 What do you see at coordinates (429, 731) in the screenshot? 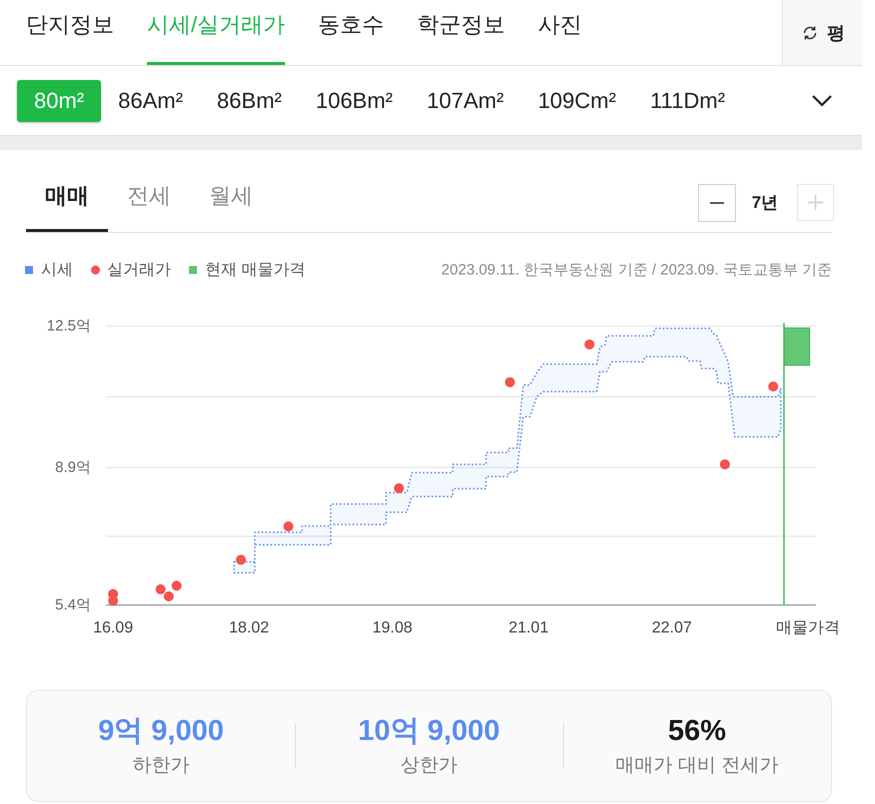
I see `text: 10억 9,000` at bounding box center [429, 731].